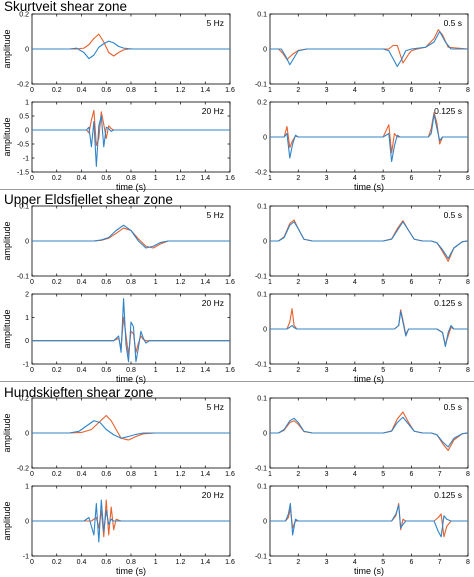 This screenshot has height=577, width=474. I want to click on y-tick-label: 2, so click(27, 295).